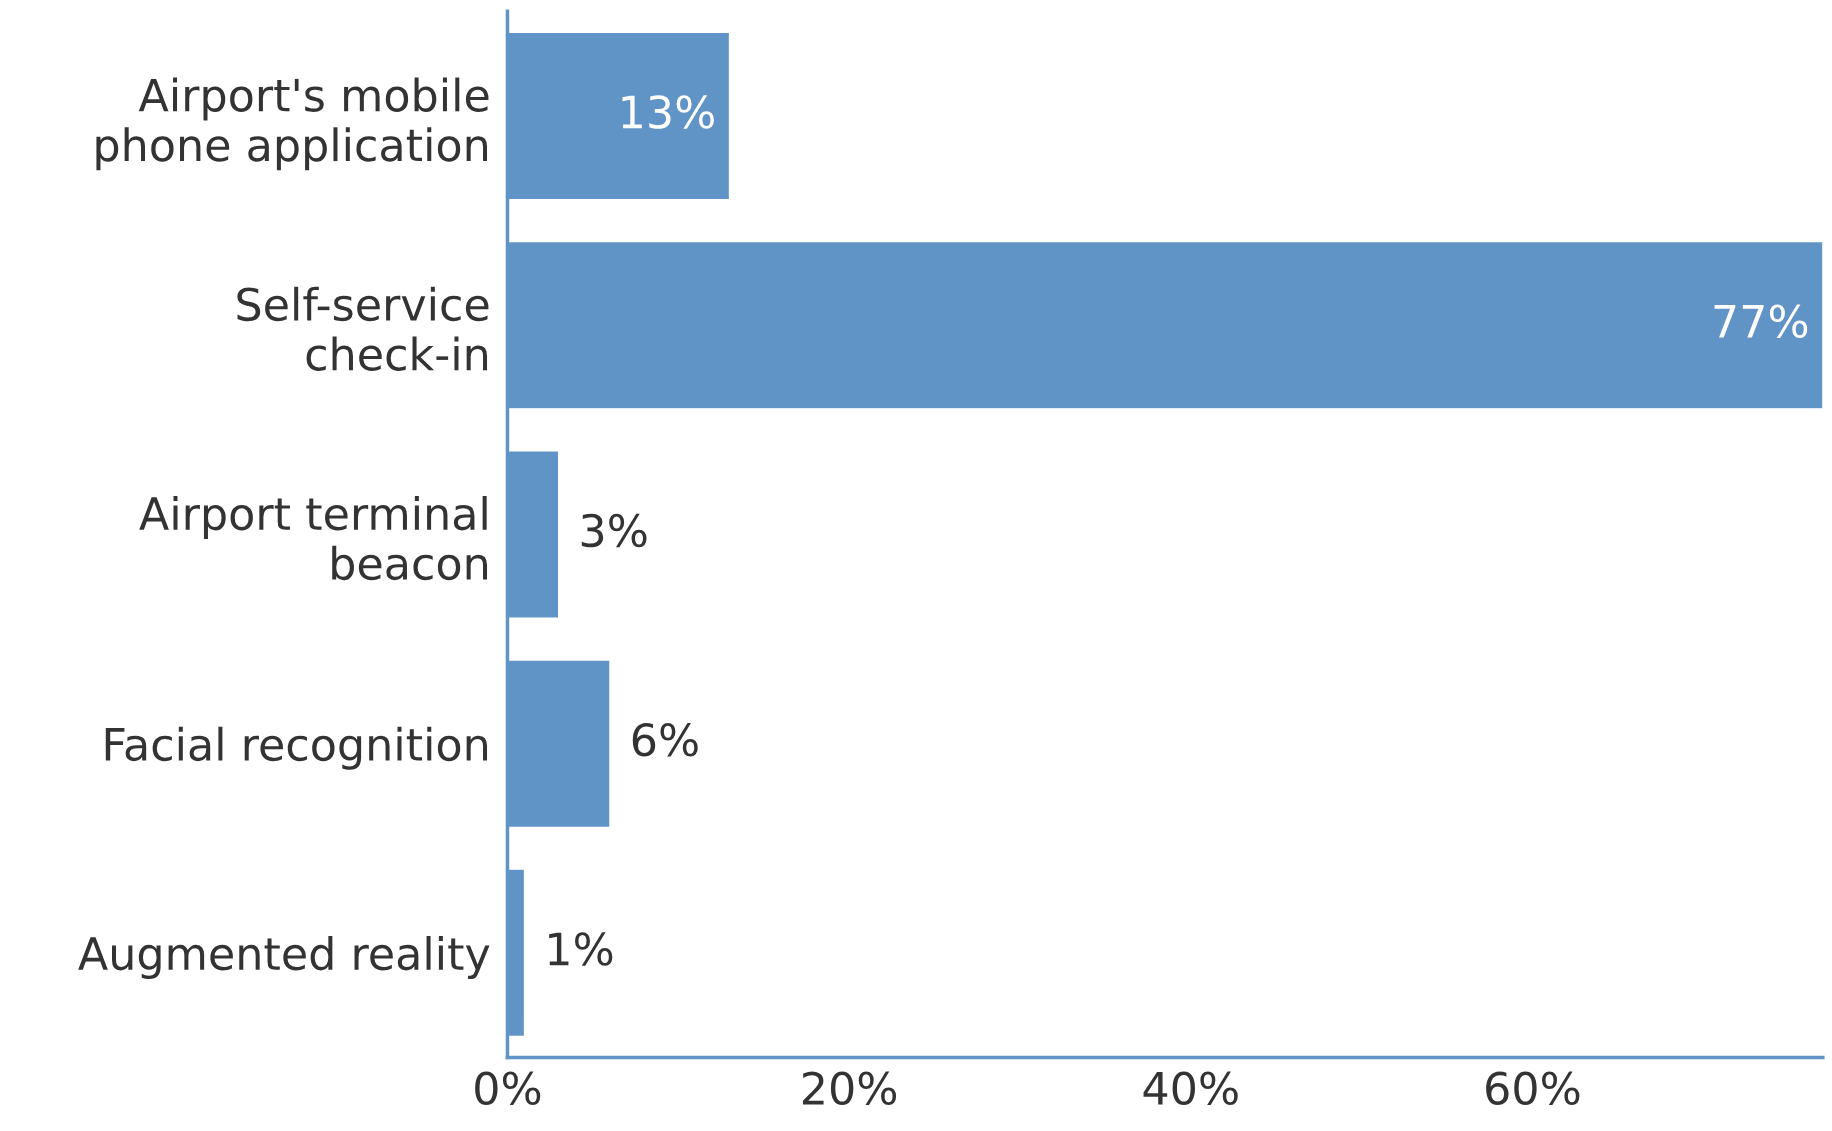  What do you see at coordinates (1190, 1088) in the screenshot?
I see `x-tick-label: 40%` at bounding box center [1190, 1088].